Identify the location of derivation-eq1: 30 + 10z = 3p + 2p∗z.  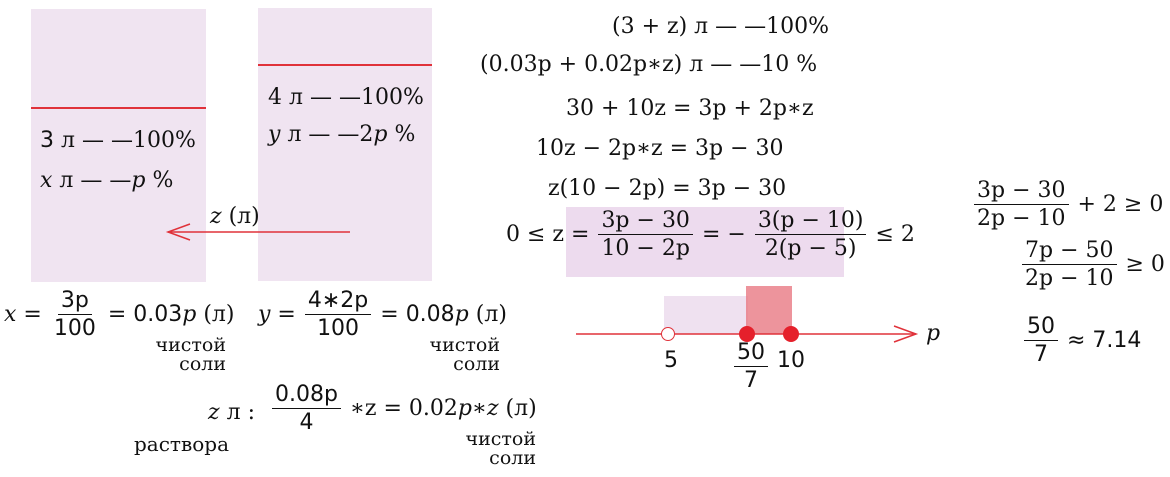
(690, 108).